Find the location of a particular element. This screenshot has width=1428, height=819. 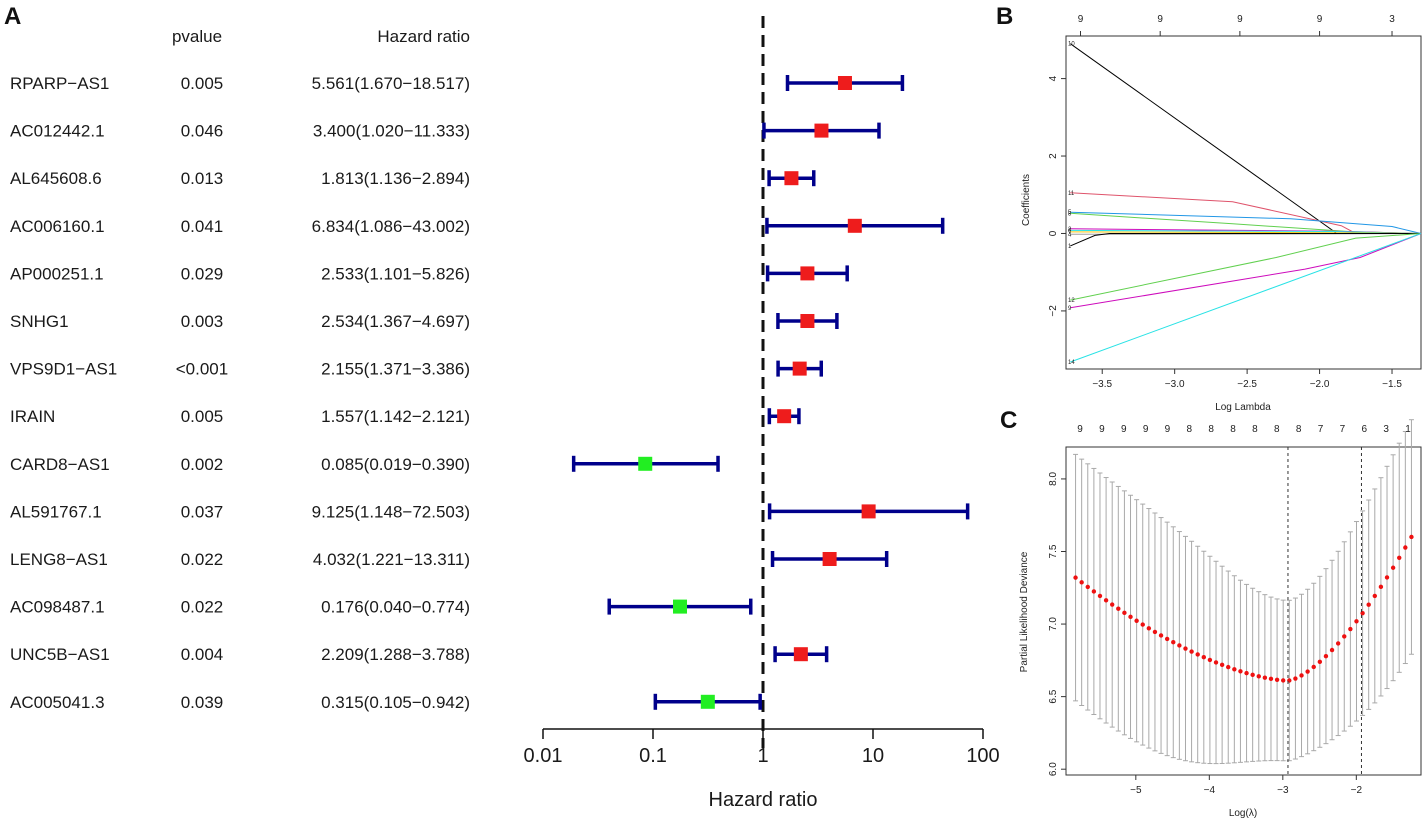

coef-path-label: 12 is located at coordinates (1071, 301).